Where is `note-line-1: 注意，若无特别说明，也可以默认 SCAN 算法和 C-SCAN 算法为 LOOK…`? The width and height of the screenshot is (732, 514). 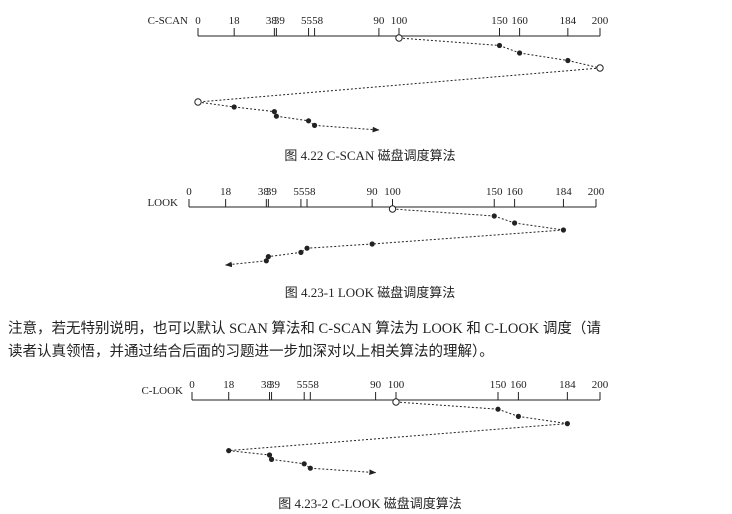 note-line-1: 注意，若无特别说明，也可以默认 SCAN 算法和 C-SCAN 算法为 LOOK… is located at coordinates (304, 329).